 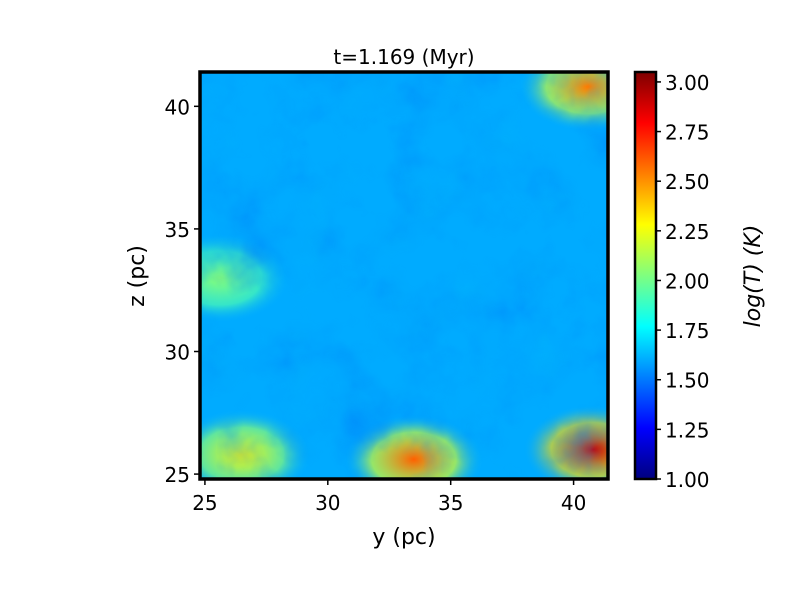 I want to click on x-tick-label: 40, so click(x=573, y=503).